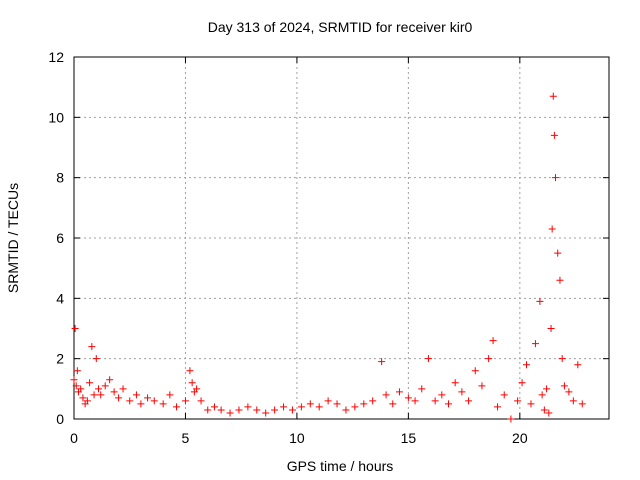 The image size is (640, 480). Describe the element at coordinates (60, 298) in the screenshot. I see `y-tick-label: 4` at that location.